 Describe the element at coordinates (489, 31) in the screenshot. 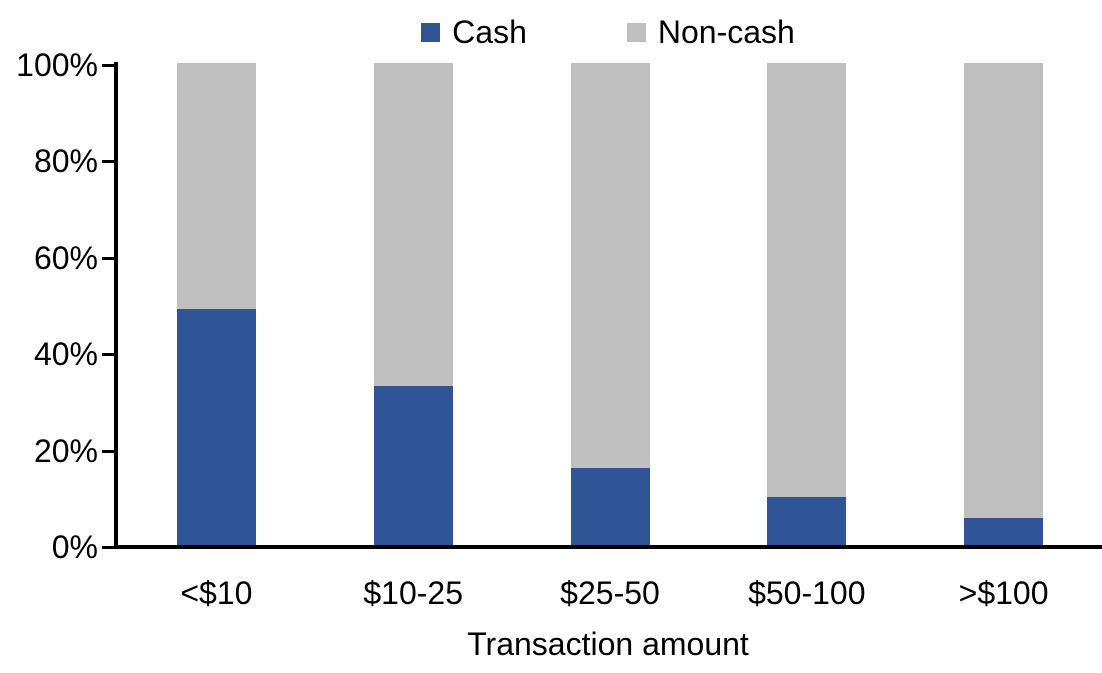

I see `legend-label-cash: Cash` at that location.